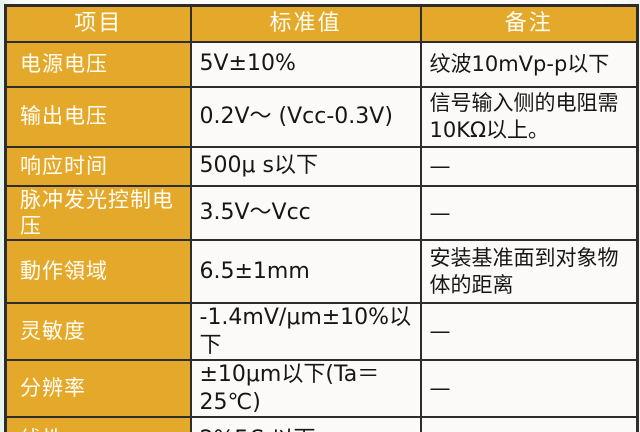  I want to click on table-cell-item: 動作領域, so click(98, 271).